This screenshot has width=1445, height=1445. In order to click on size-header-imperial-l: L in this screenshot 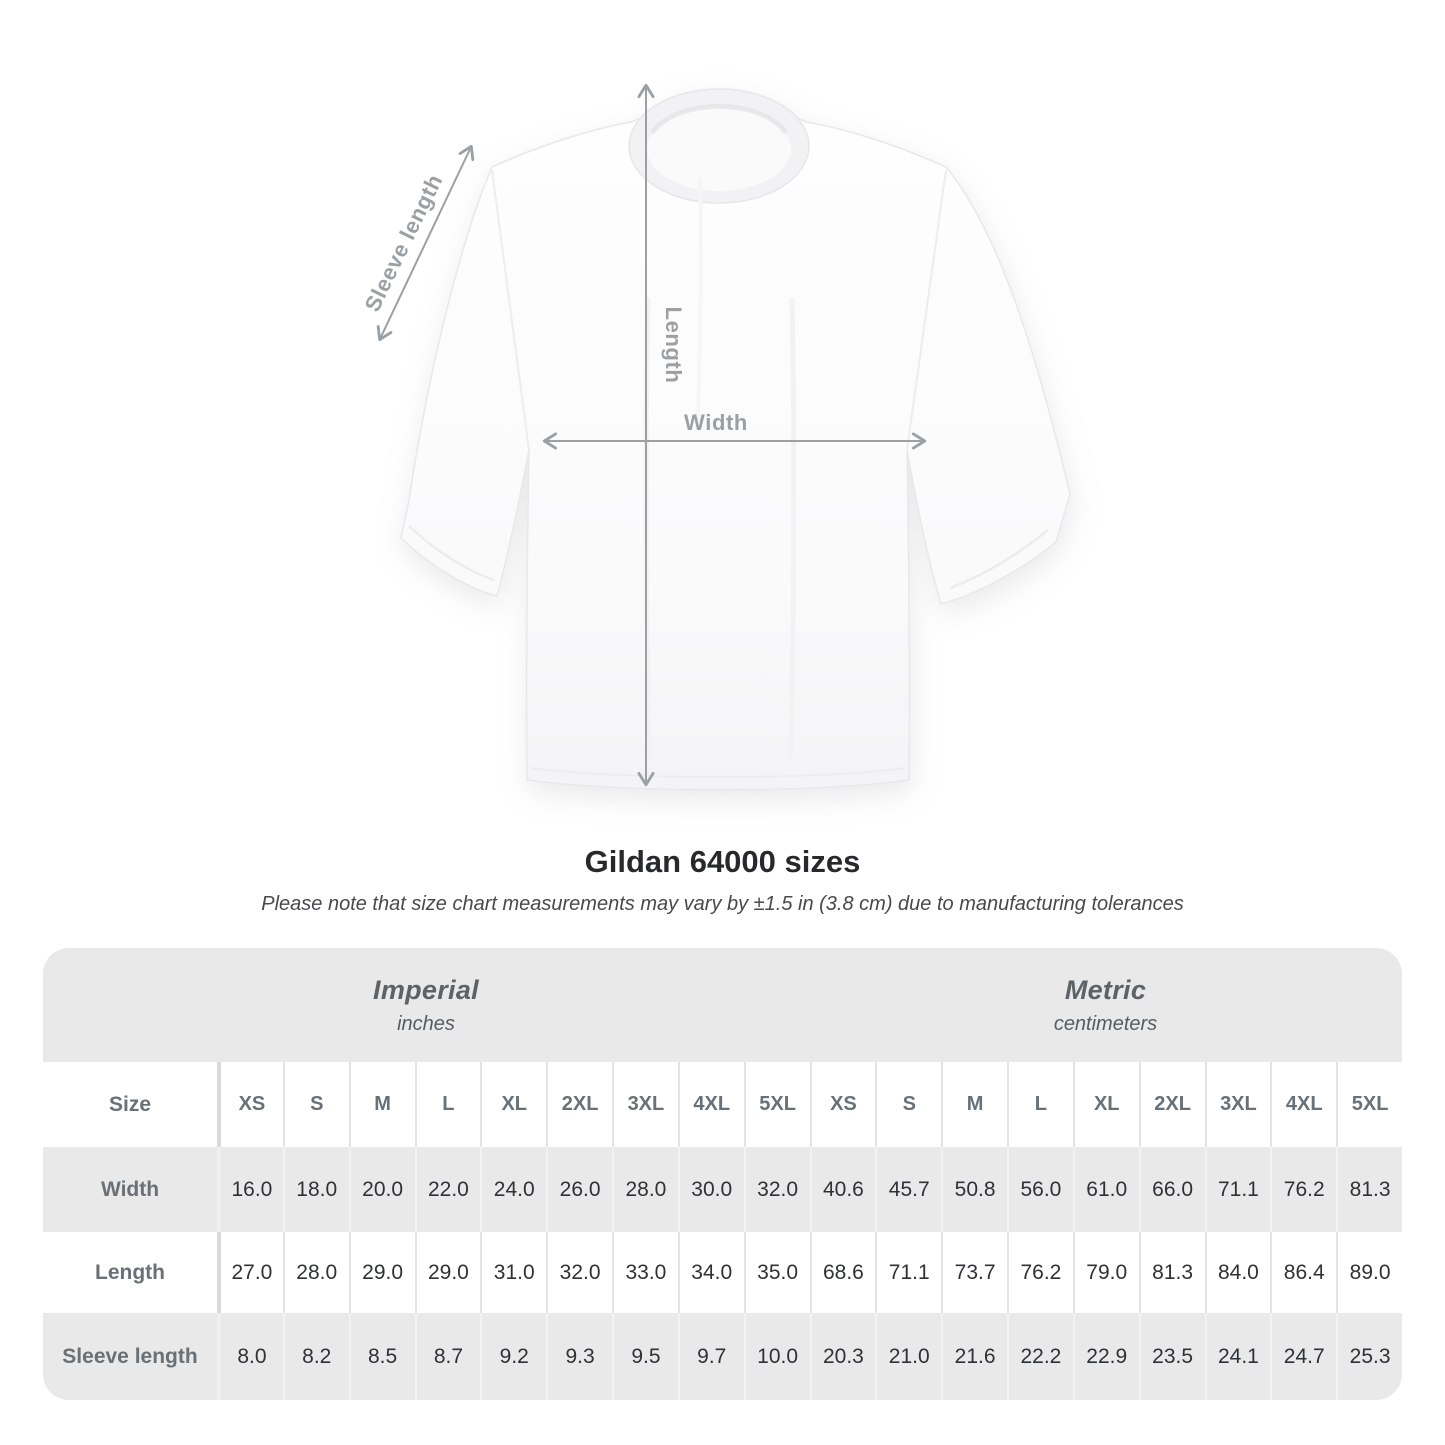, I will do `click(447, 1104)`.